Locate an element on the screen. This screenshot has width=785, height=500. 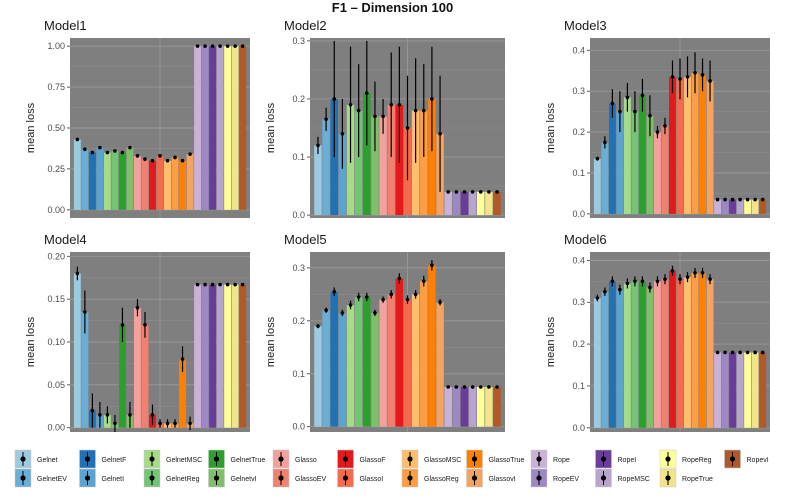
y-tick-label: 0.05 is located at coordinates (56, 385).